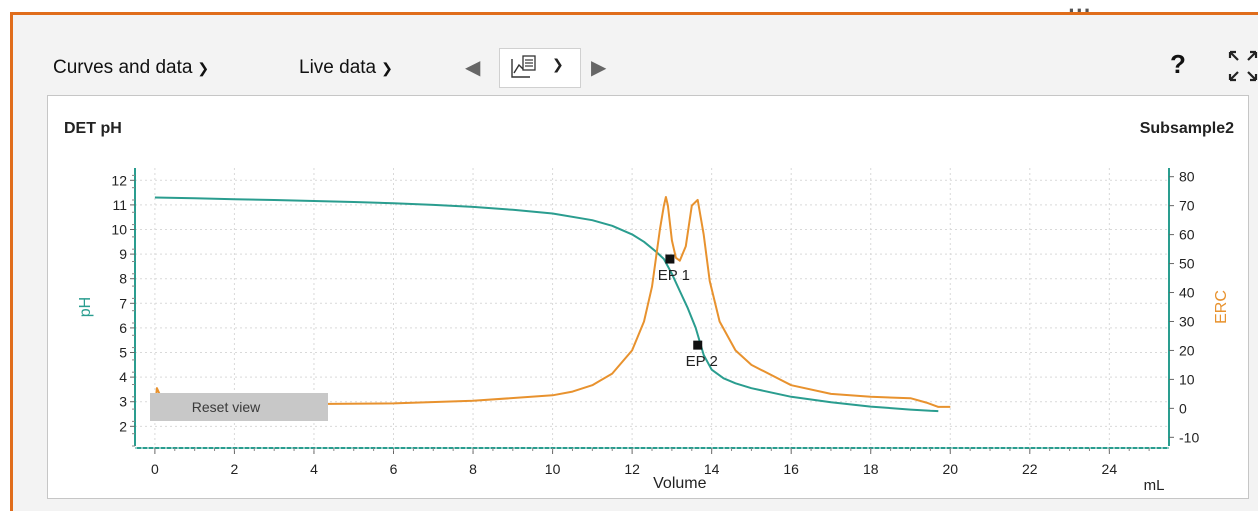 This screenshot has width=1258, height=511. Describe the element at coordinates (688, 312) in the screenshot. I see `endpoints: EP 1 EP 2` at that location.